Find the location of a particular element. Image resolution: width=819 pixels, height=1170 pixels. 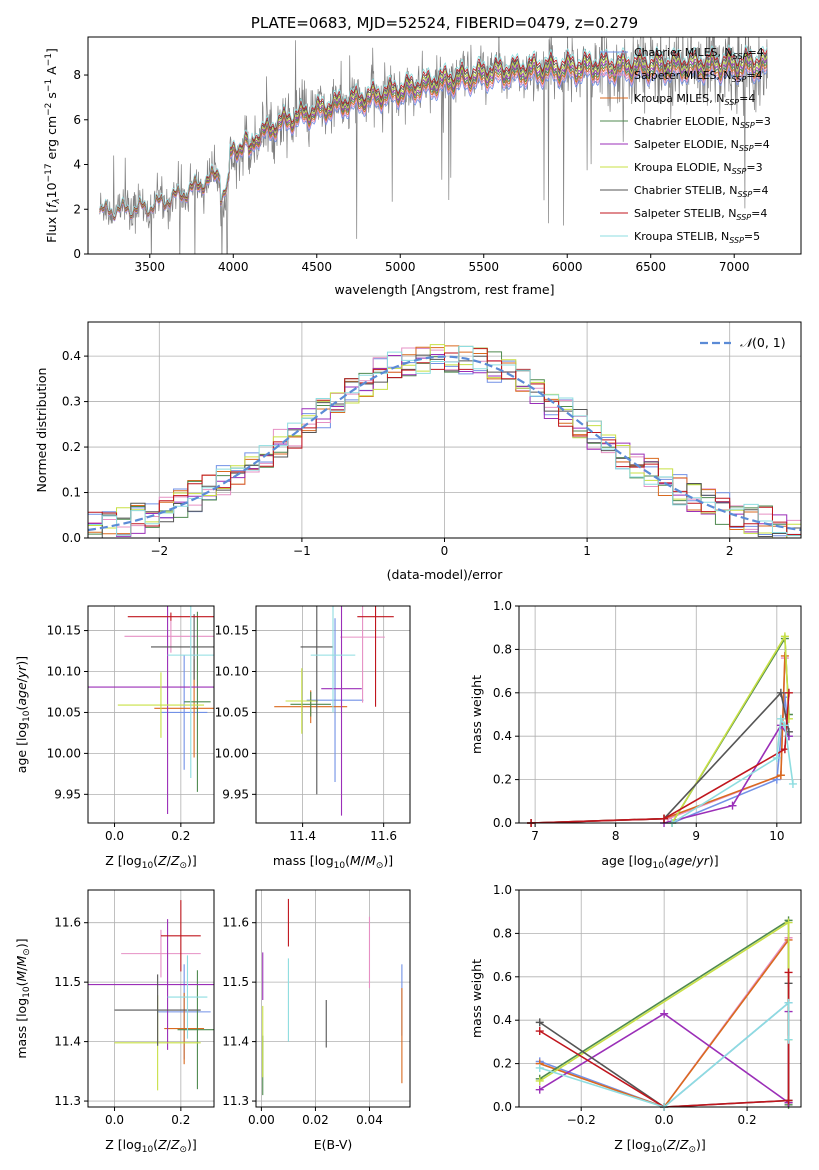

x-tick-label: 4000 is located at coordinates (233, 267).